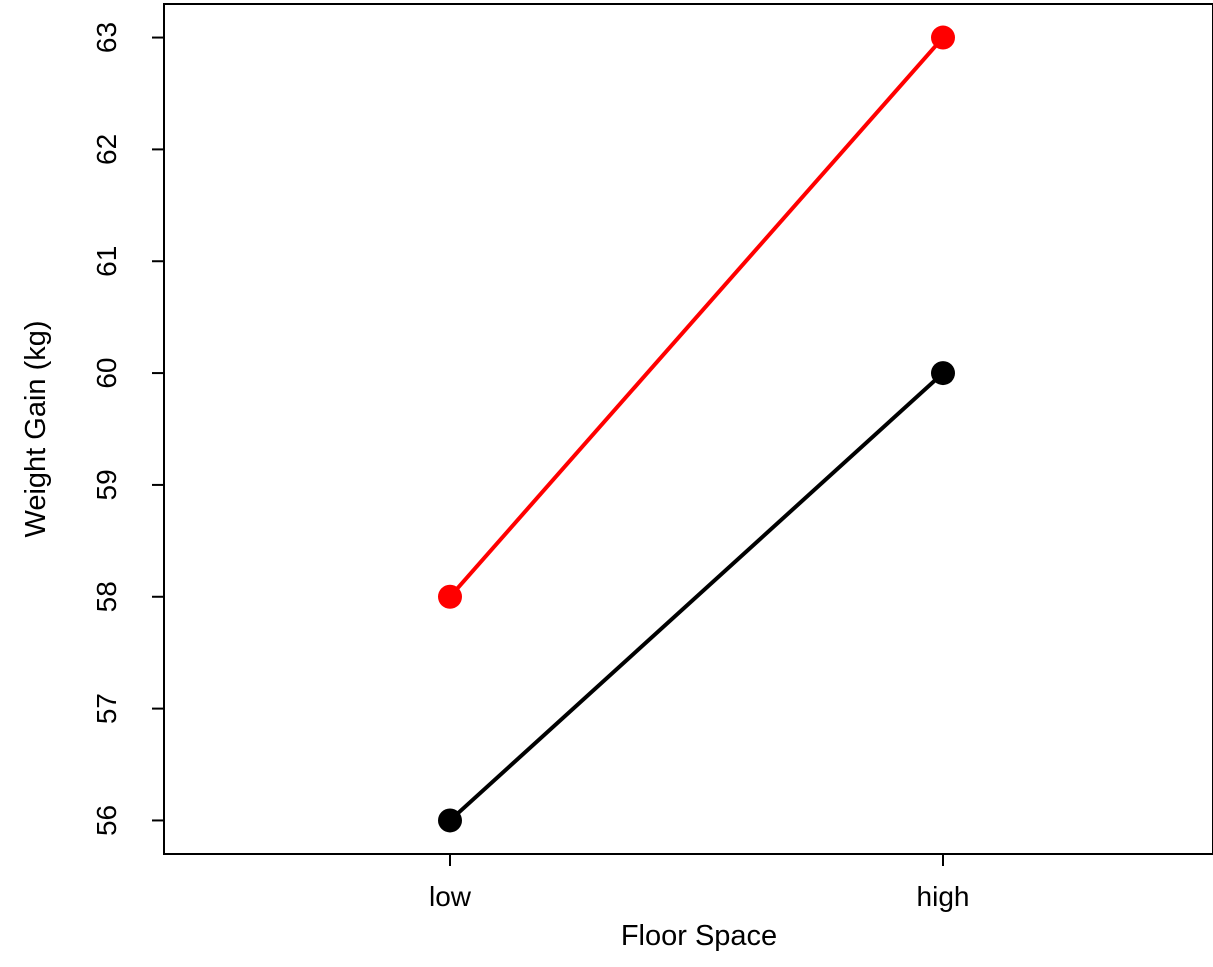  Describe the element at coordinates (450, 896) in the screenshot. I see `x-tick-label: low` at that location.